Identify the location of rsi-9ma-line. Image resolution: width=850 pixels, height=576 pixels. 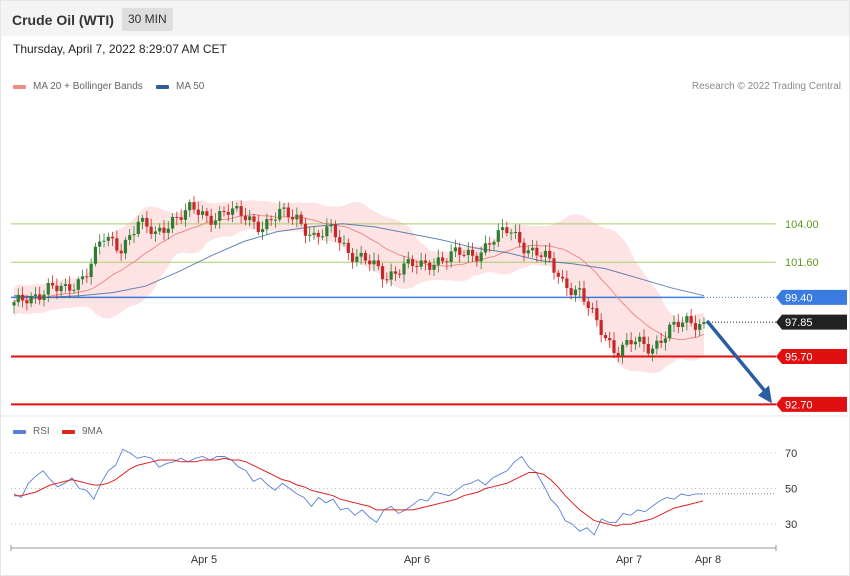
(359, 492).